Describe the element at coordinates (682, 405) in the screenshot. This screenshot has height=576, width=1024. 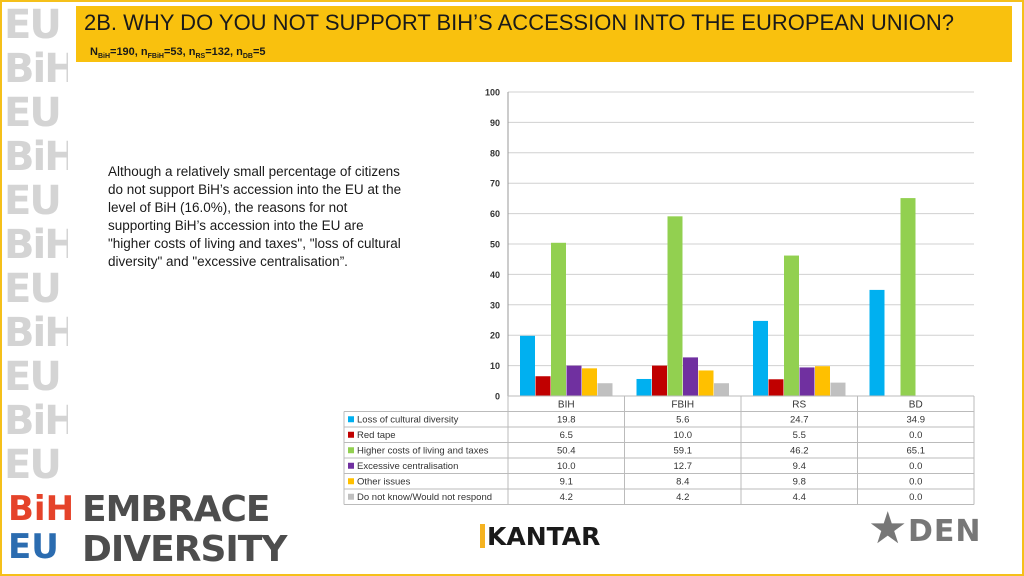
I see `x-tick-label: FBIH` at that location.